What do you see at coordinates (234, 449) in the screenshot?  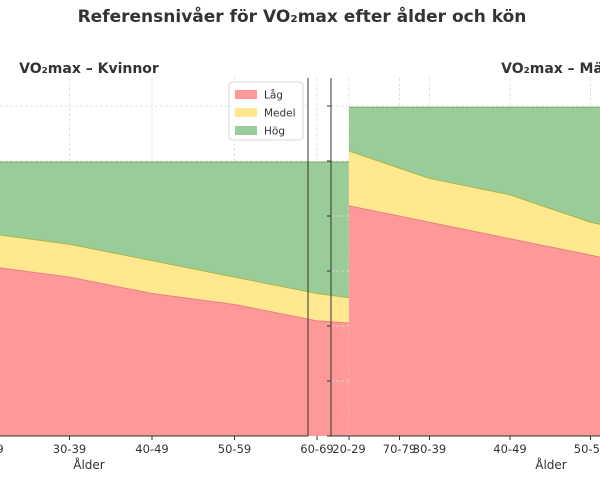 I see `x-tick-label-women: 50-59` at bounding box center [234, 449].